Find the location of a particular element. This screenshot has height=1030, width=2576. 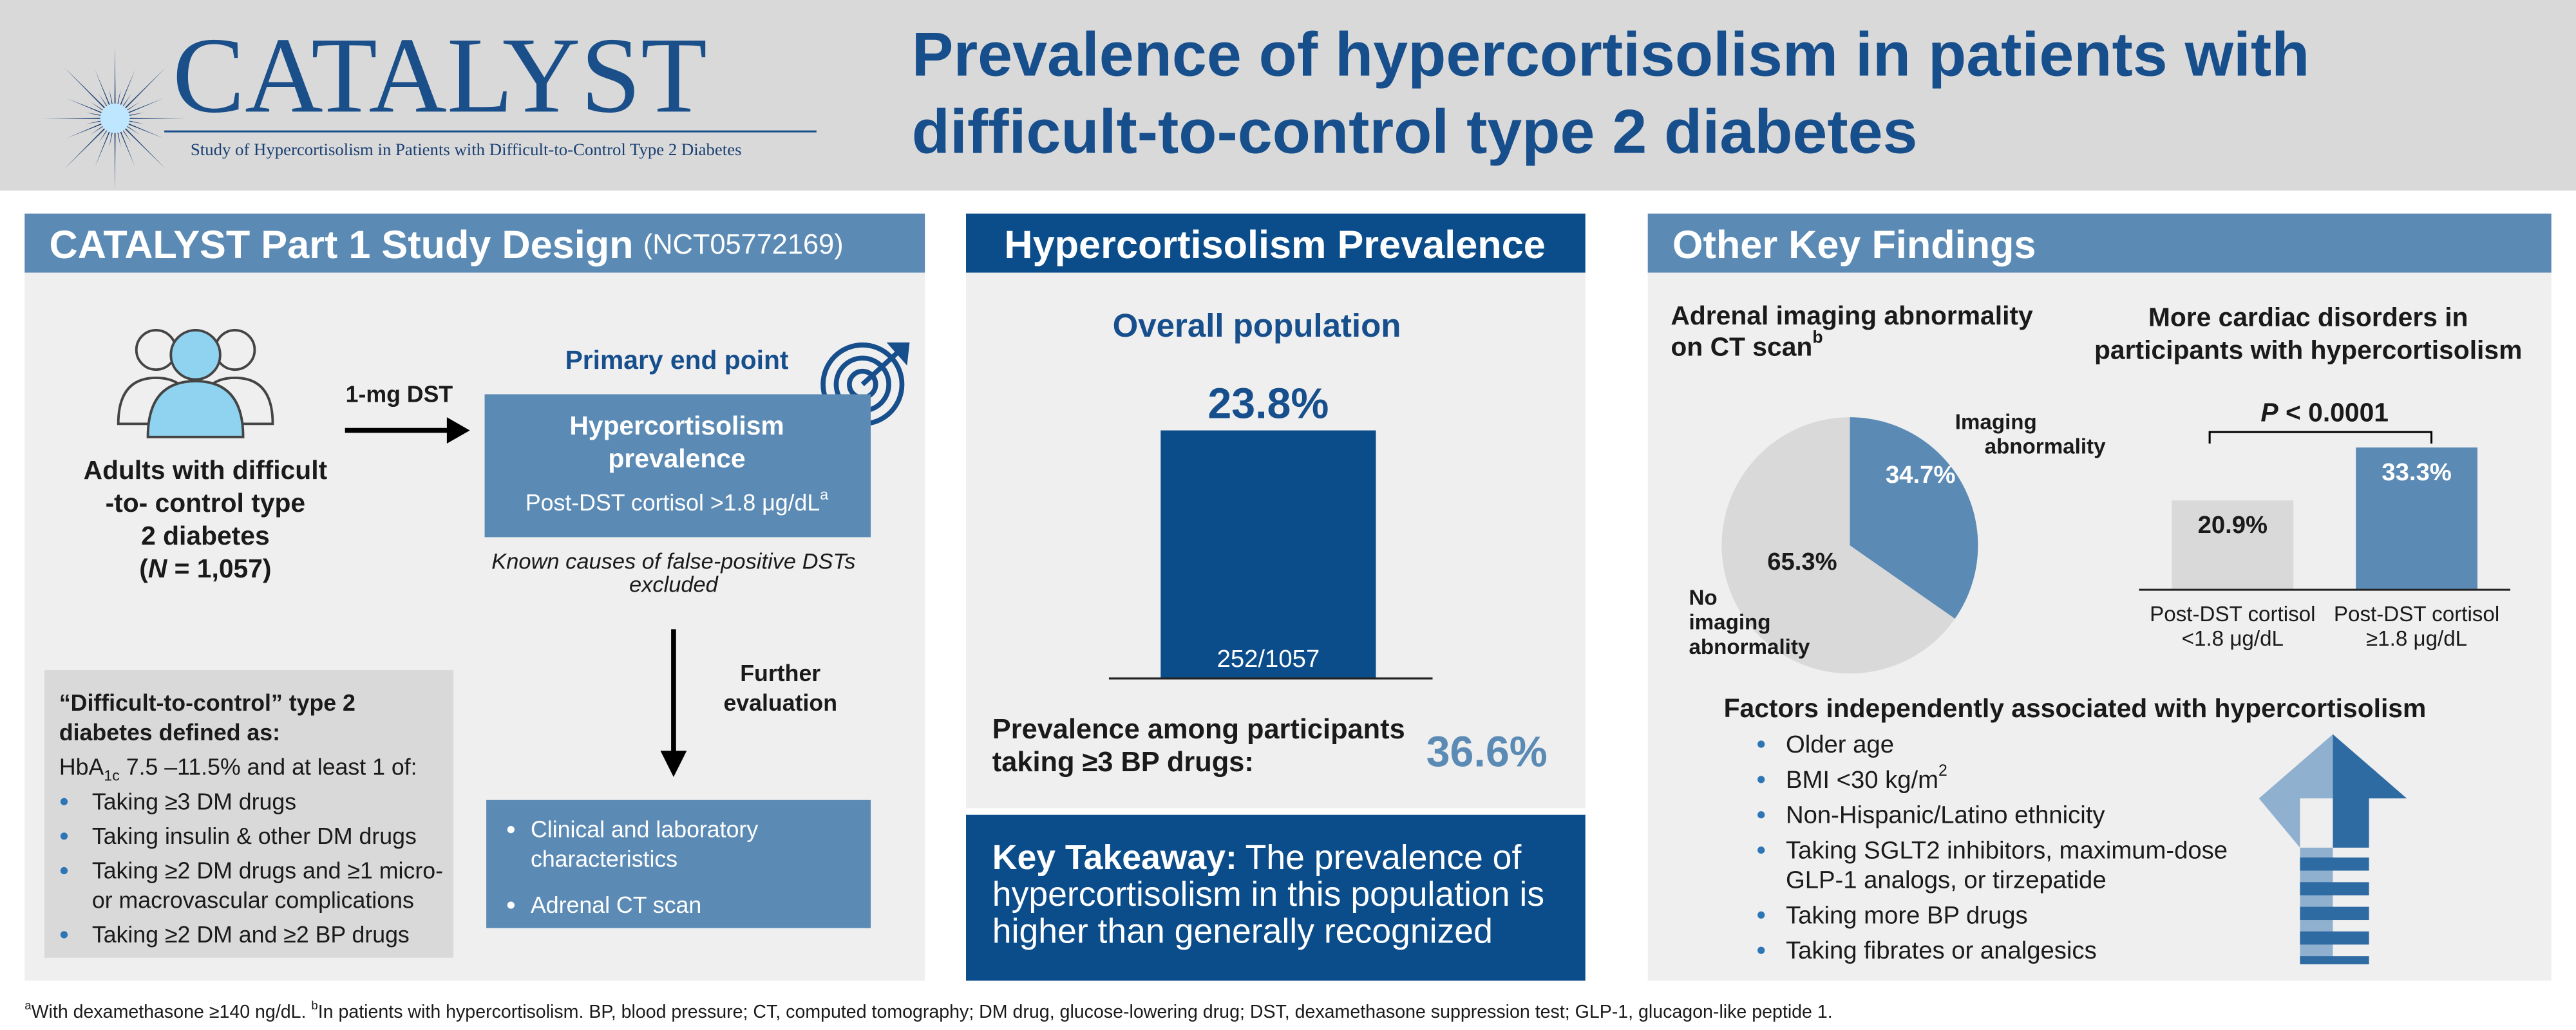

text-run: (NCT05772169) is located at coordinates (744, 244).